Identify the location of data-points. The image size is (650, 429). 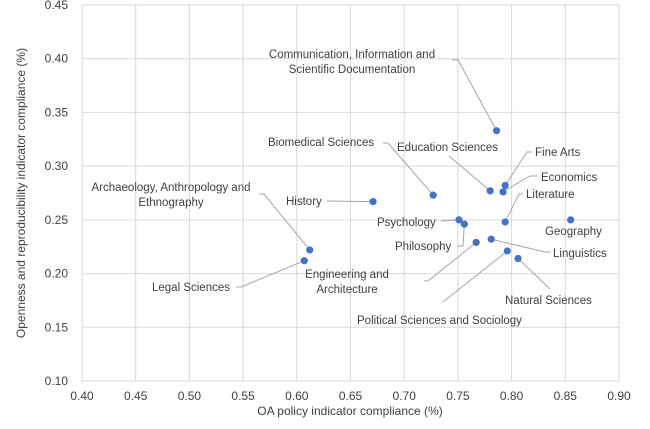
(437, 196).